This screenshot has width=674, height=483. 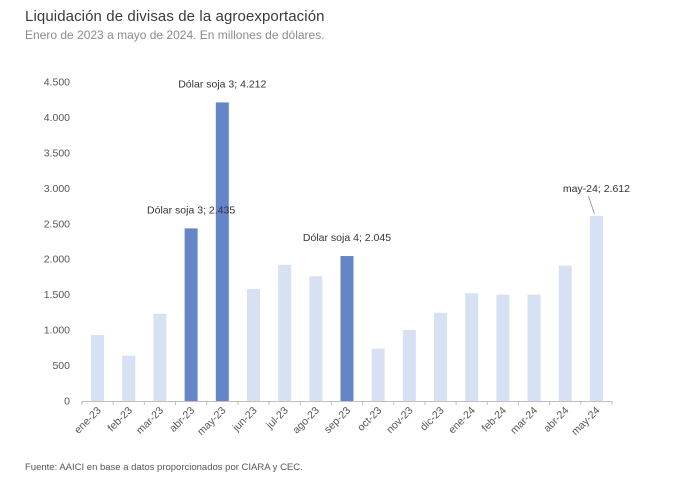 I want to click on x-tick-label: mar-24, so click(x=524, y=421).